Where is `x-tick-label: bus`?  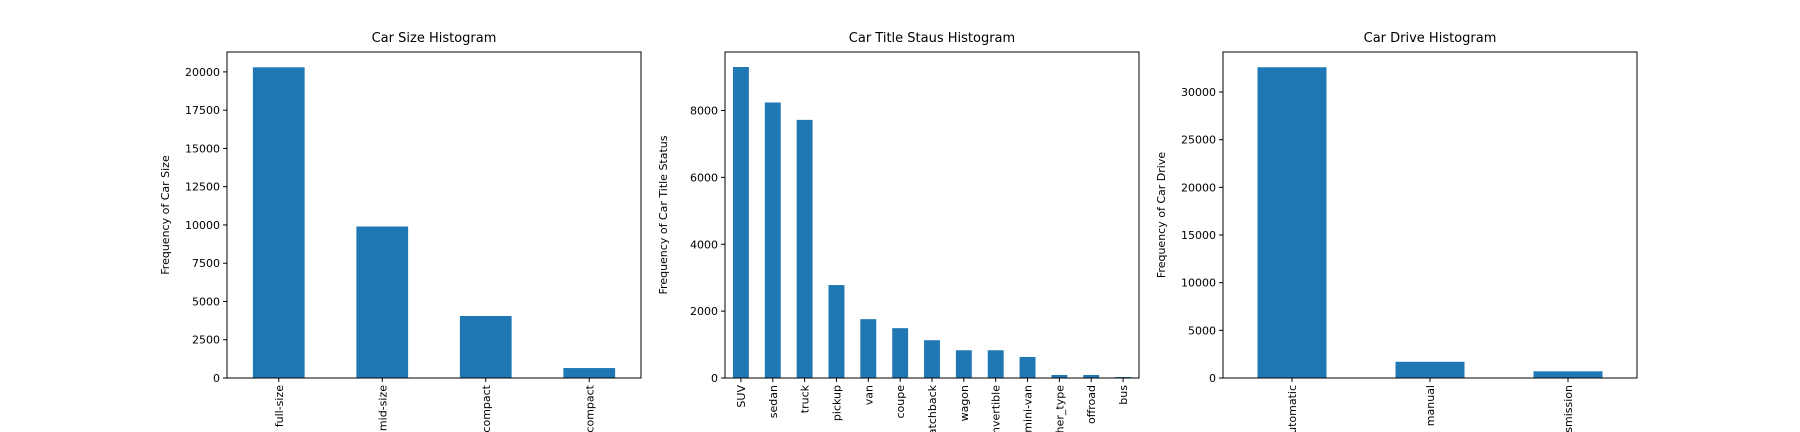
x-tick-label: bus is located at coordinates (1123, 395).